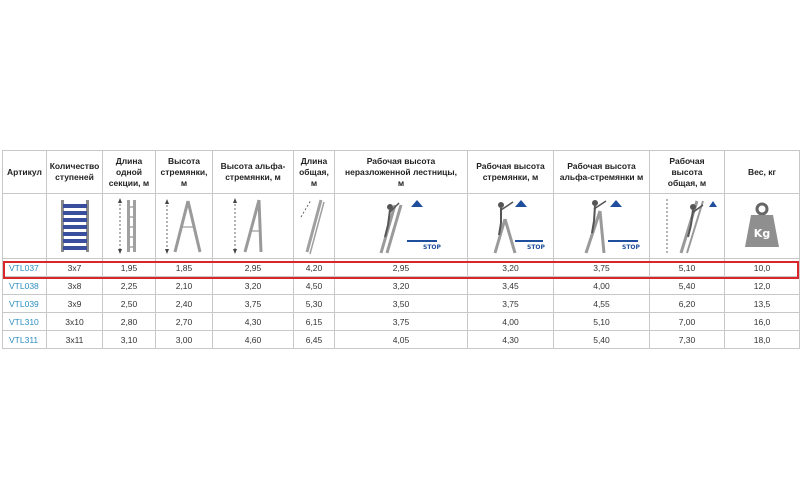 This screenshot has height=504, width=800. Describe the element at coordinates (74, 285) in the screenshot. I see `table-cell: 3x8` at that location.